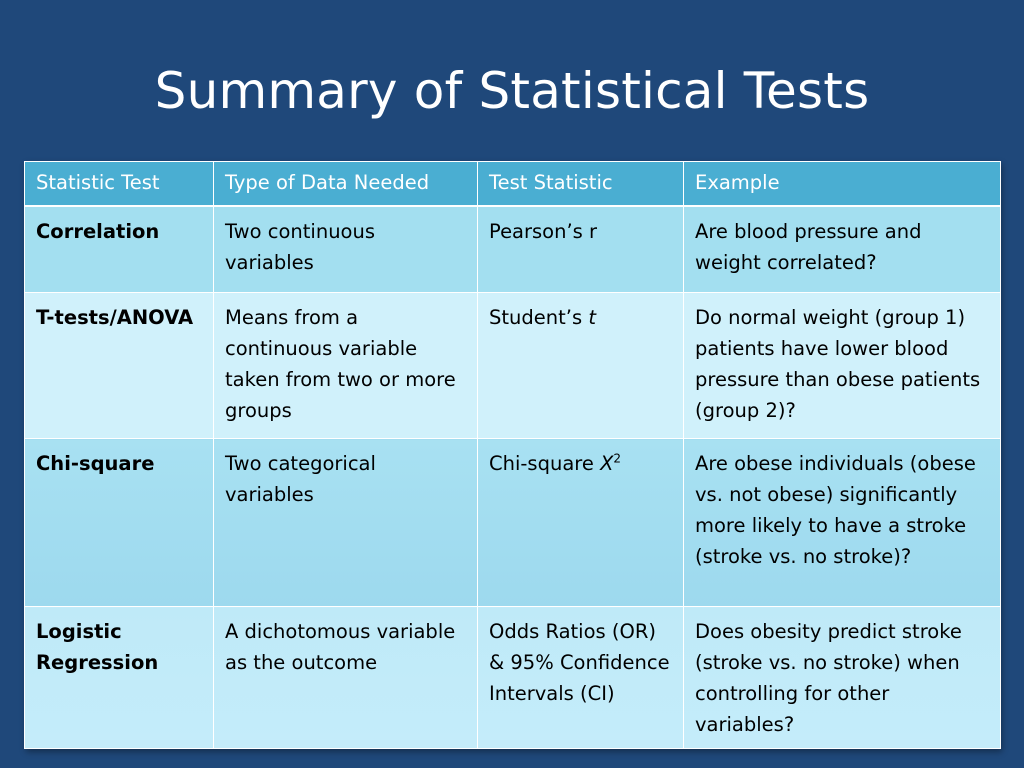 The image size is (1024, 768). Describe the element at coordinates (512, 91) in the screenshot. I see `slide-title: Summary of Statistical Tests` at that location.